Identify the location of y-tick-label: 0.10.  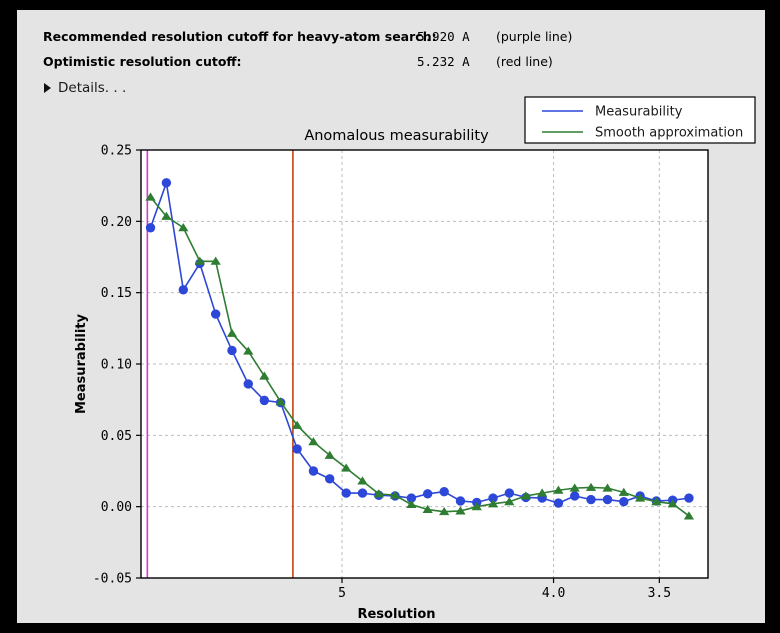
(116, 365).